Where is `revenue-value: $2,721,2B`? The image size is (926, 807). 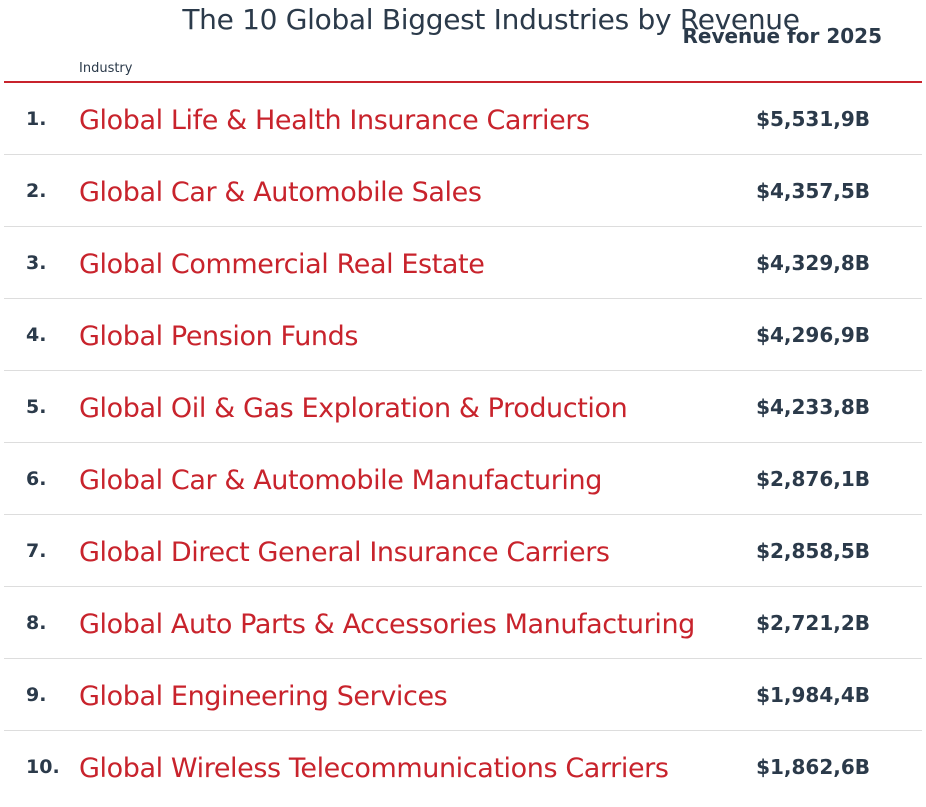
revenue-value: $2,721,2B is located at coordinates (813, 623).